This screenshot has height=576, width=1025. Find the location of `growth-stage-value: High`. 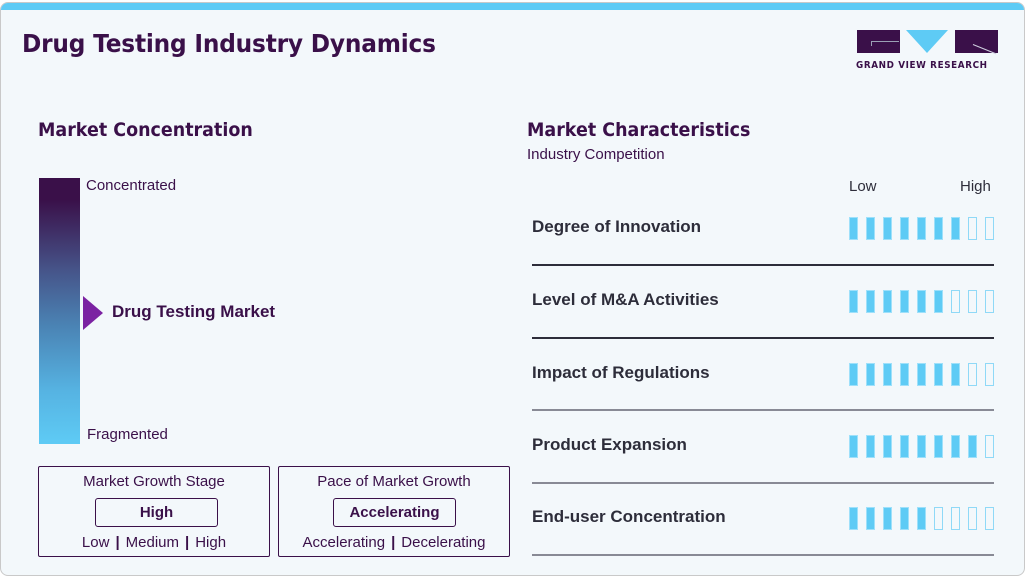

growth-stage-value: High is located at coordinates (156, 512).